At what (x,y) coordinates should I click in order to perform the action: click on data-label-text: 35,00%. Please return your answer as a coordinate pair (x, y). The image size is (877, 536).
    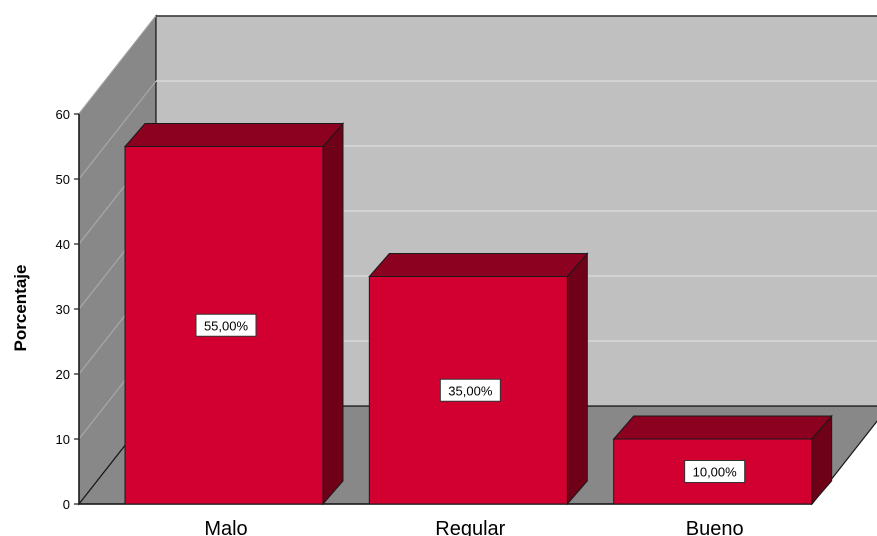
    Looking at the image, I should click on (470, 390).